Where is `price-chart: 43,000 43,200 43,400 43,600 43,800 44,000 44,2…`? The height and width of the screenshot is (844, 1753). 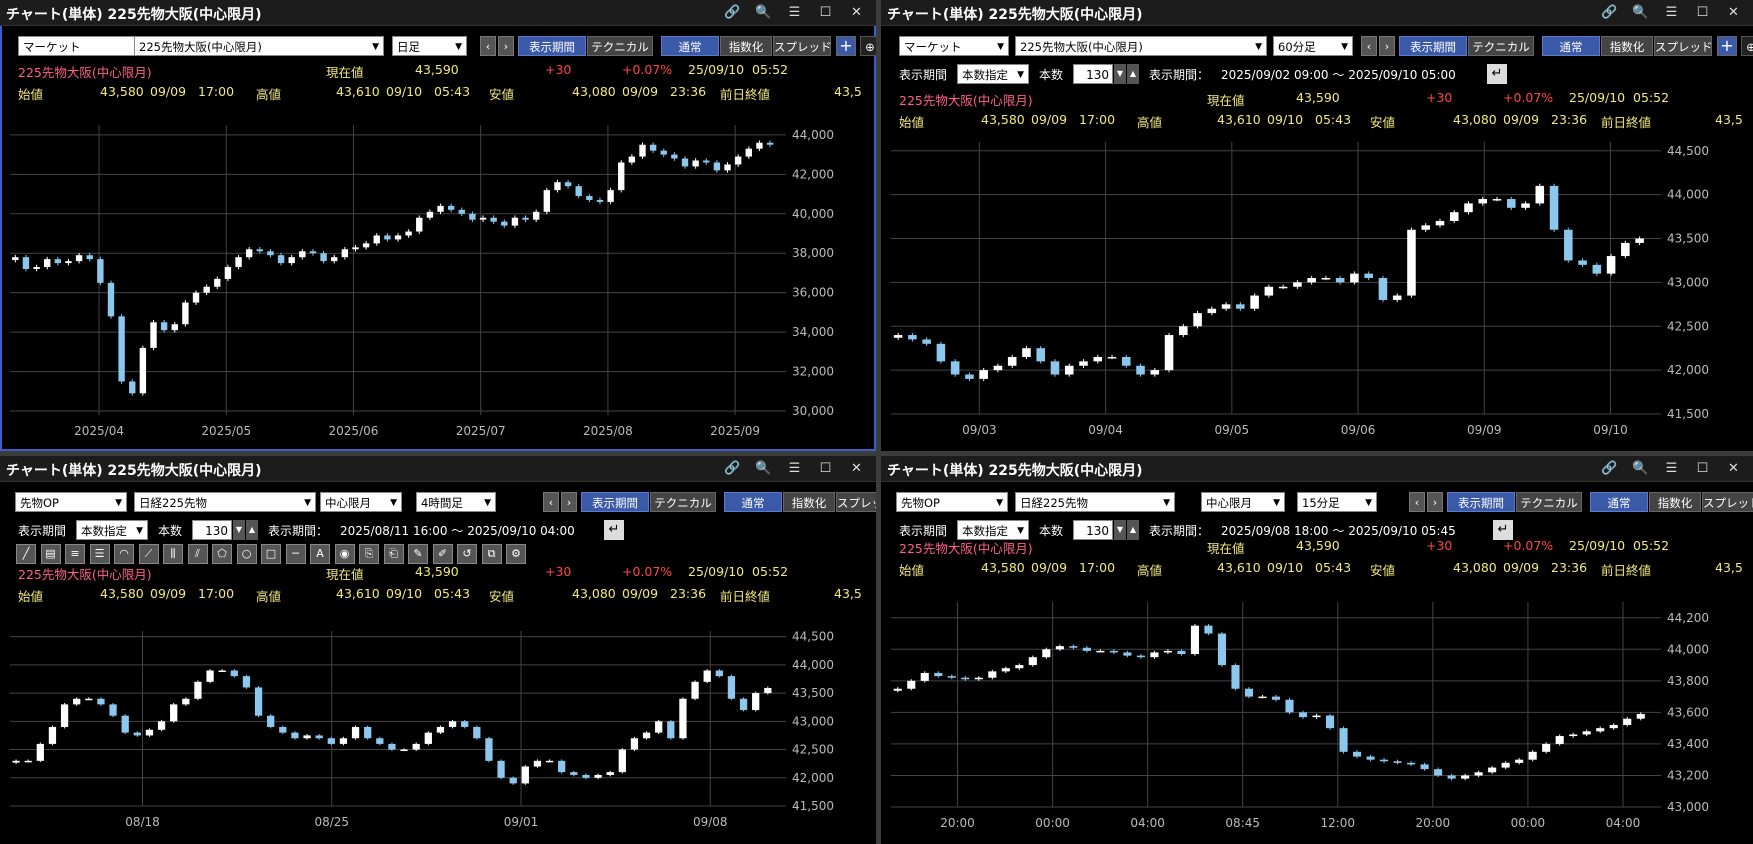 price-chart: 43,000 43,200 43,400 43,600 43,800 44,000 44,2… is located at coordinates (1312, 719).